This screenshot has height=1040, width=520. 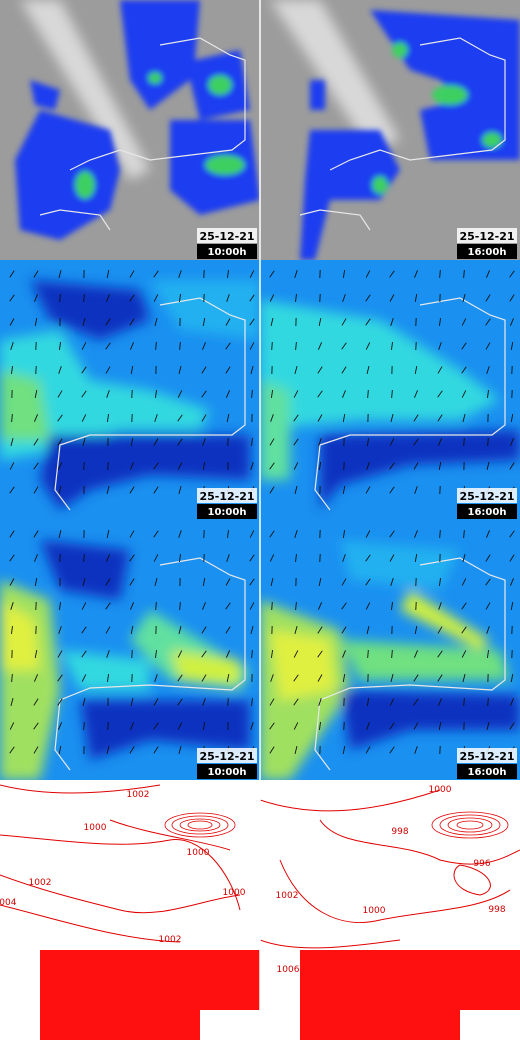 What do you see at coordinates (487, 512) in the screenshot?
I see `stamp-time: 16:00h` at bounding box center [487, 512].